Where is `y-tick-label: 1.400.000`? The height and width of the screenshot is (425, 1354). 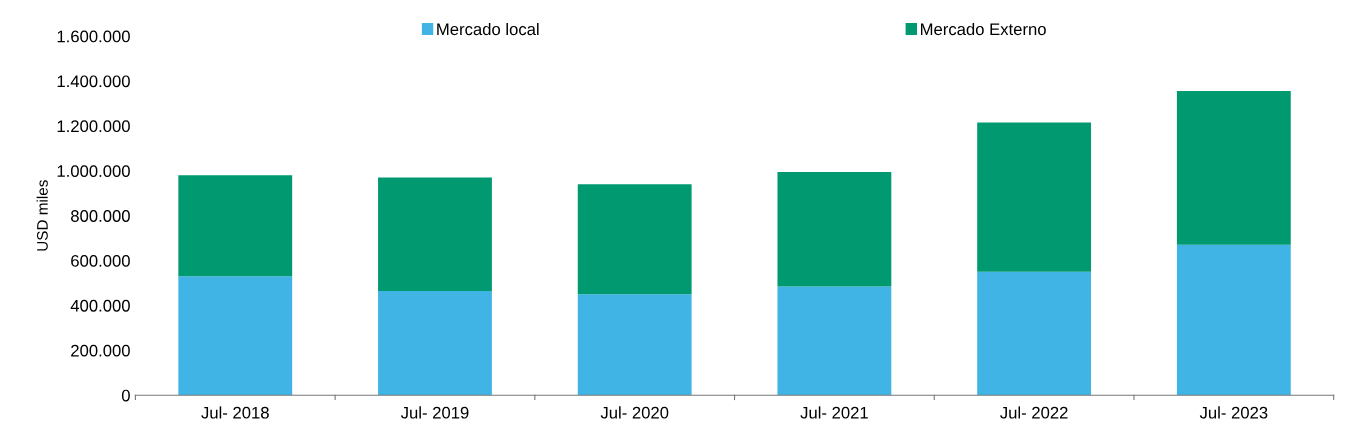
y-tick-label: 1.400.000 is located at coordinates (93, 81).